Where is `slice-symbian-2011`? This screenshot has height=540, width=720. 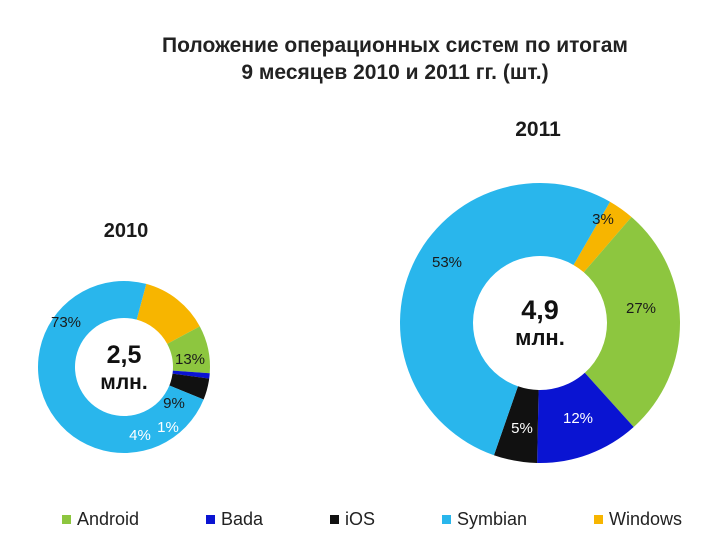 slice-symbian-2011 is located at coordinates (505, 319).